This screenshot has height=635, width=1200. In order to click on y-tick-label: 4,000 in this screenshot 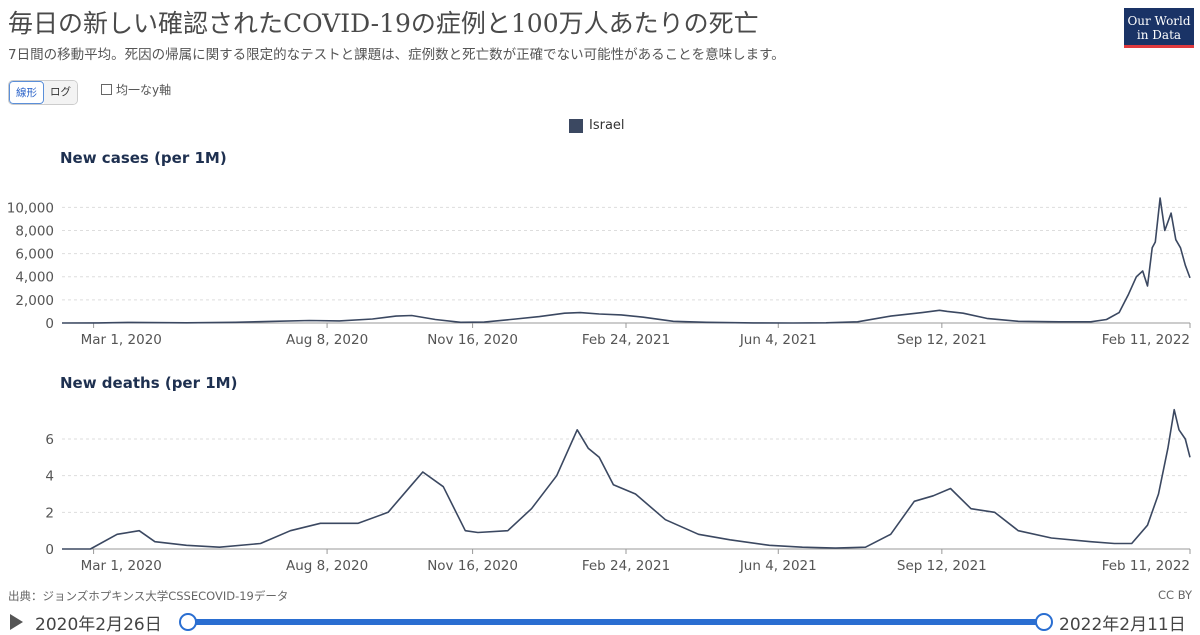, I will do `click(34, 278)`.